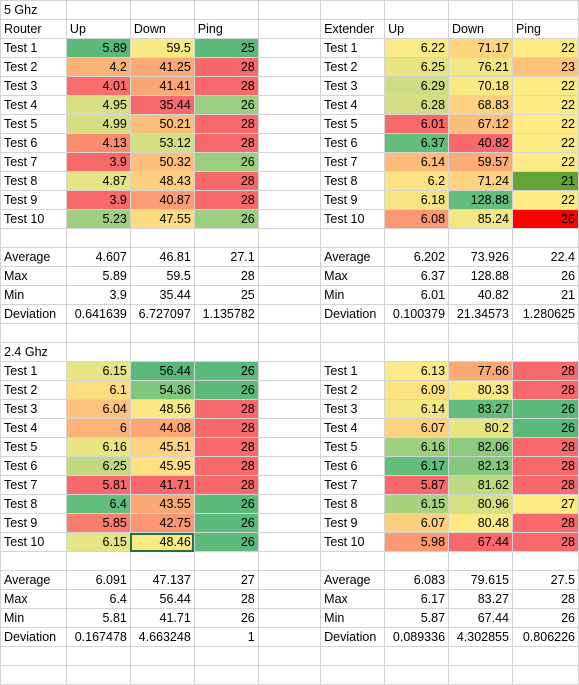  What do you see at coordinates (545, 637) in the screenshot?
I see `cell: 0.806226` at bounding box center [545, 637].